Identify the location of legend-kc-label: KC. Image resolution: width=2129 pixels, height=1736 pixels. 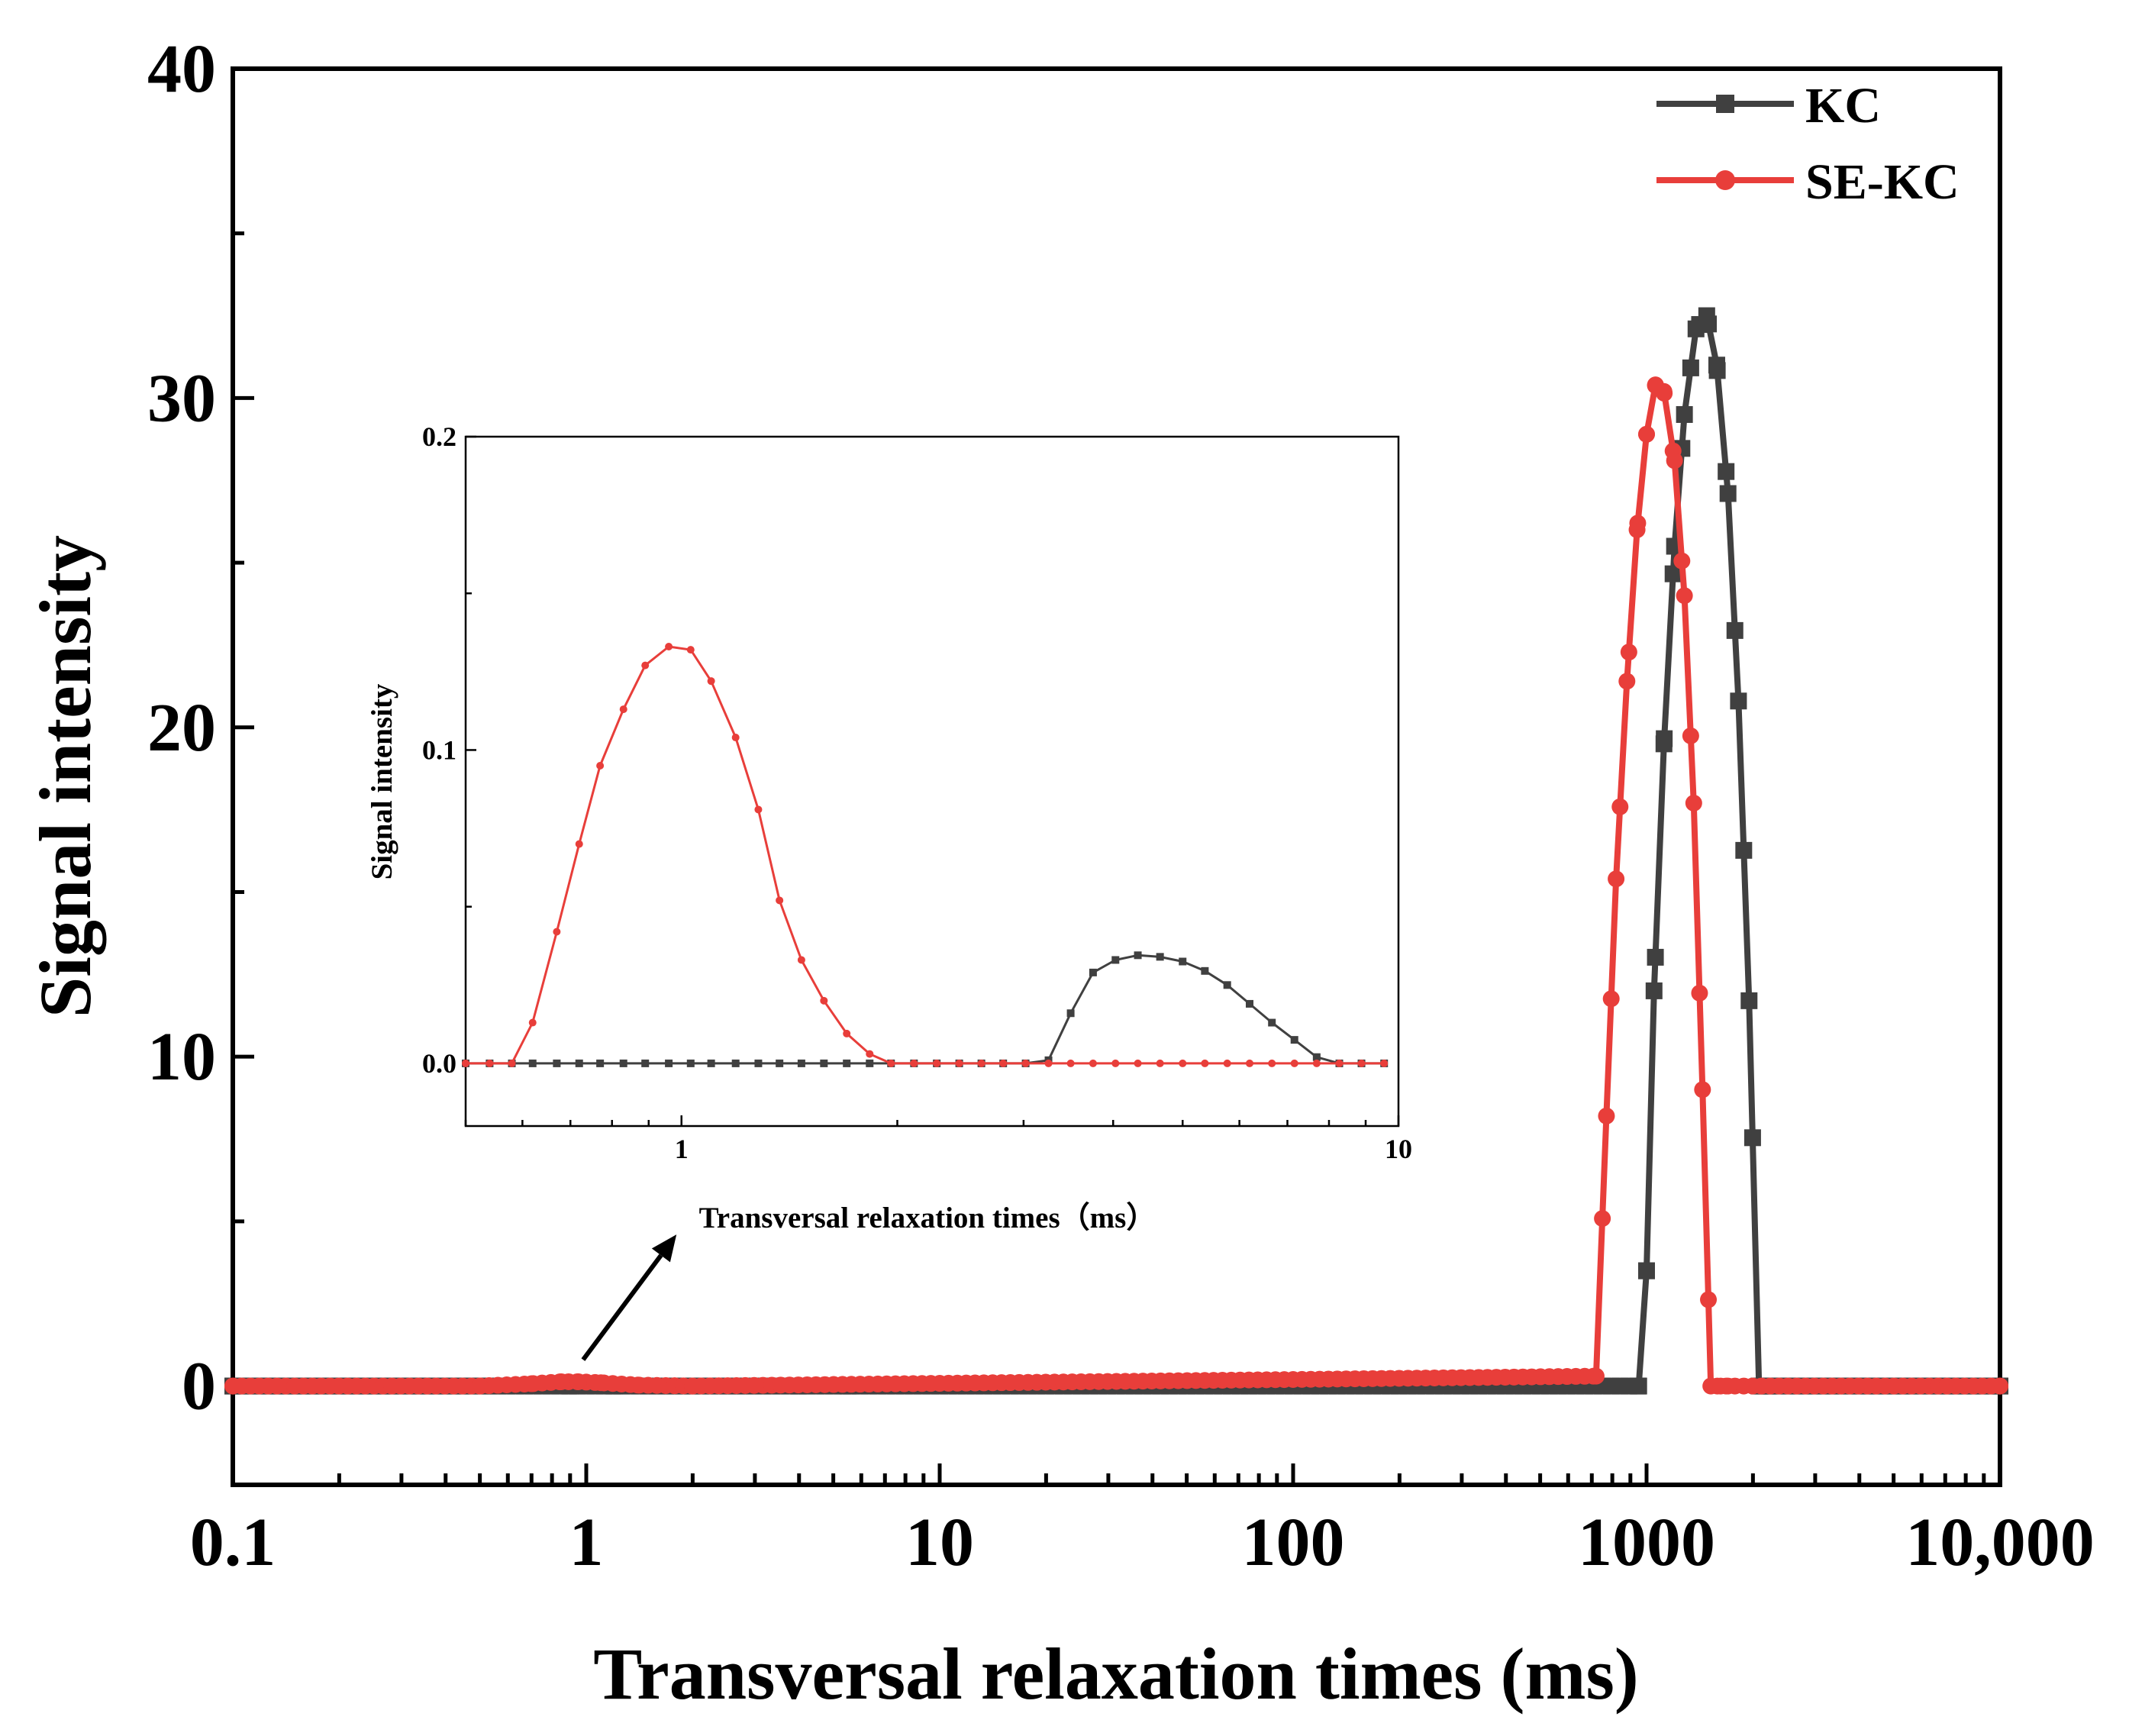
(1843, 106).